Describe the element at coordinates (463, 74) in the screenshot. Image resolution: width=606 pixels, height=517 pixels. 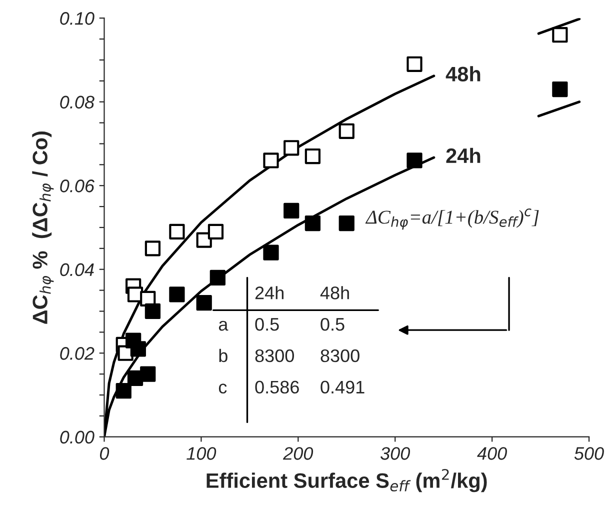
I see `series-label: 48h` at that location.